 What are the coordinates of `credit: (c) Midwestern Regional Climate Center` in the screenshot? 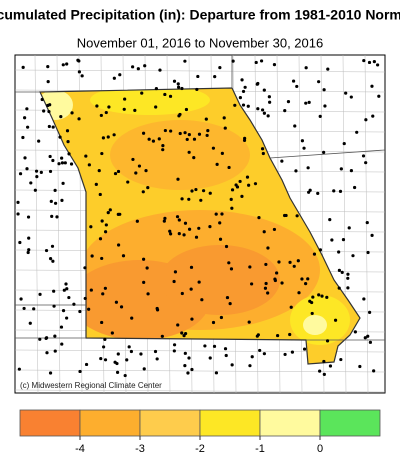 It's located at (91, 385).